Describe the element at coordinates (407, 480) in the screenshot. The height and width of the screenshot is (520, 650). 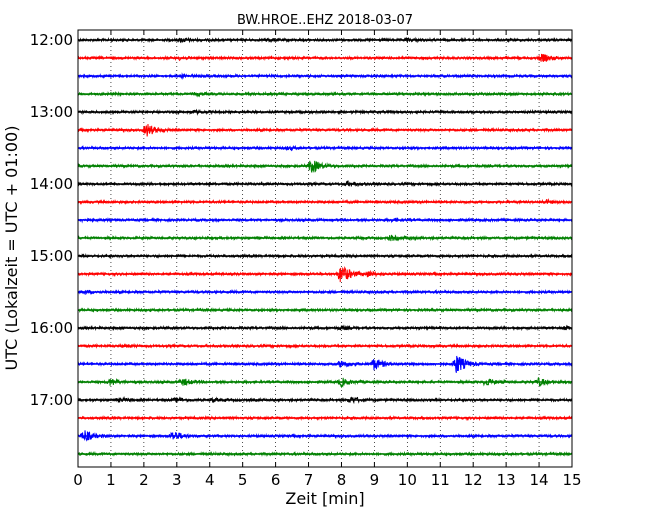
I see `x-tick-label: 10` at that location.